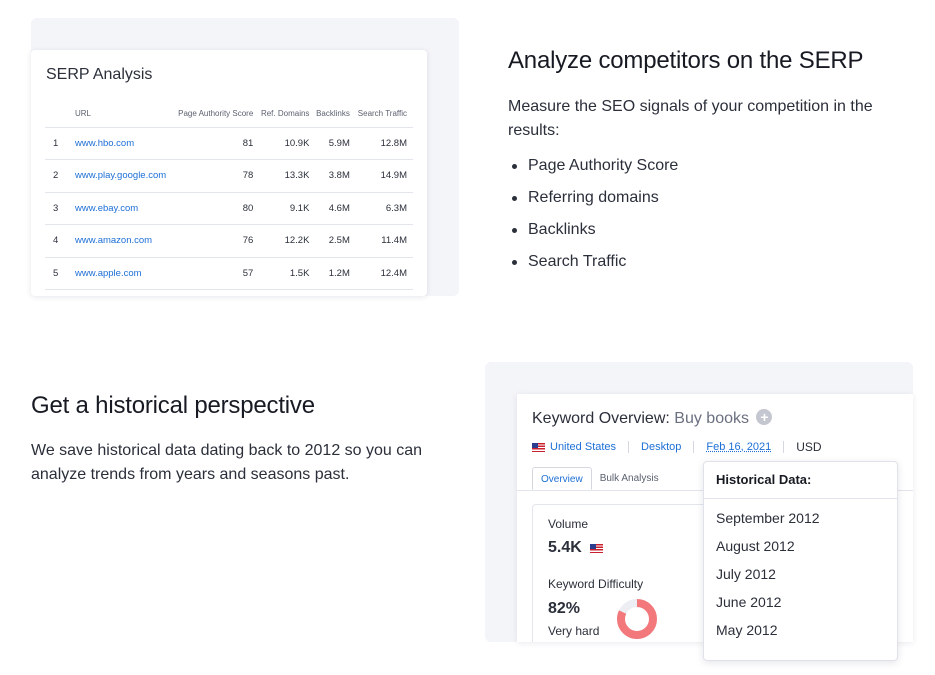  Describe the element at coordinates (107, 208) in the screenshot. I see `row-url-link: www.ebay.com` at that location.